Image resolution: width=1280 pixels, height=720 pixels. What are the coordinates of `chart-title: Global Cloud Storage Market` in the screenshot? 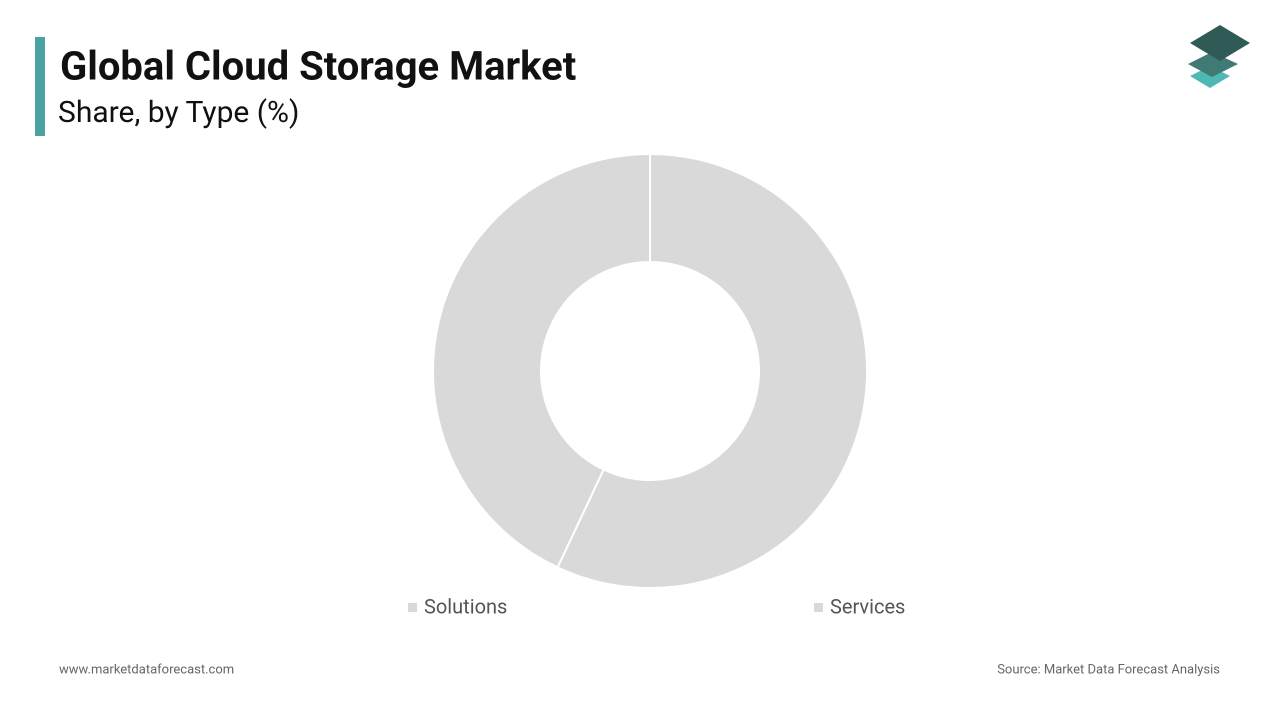 It's located at (318, 66).